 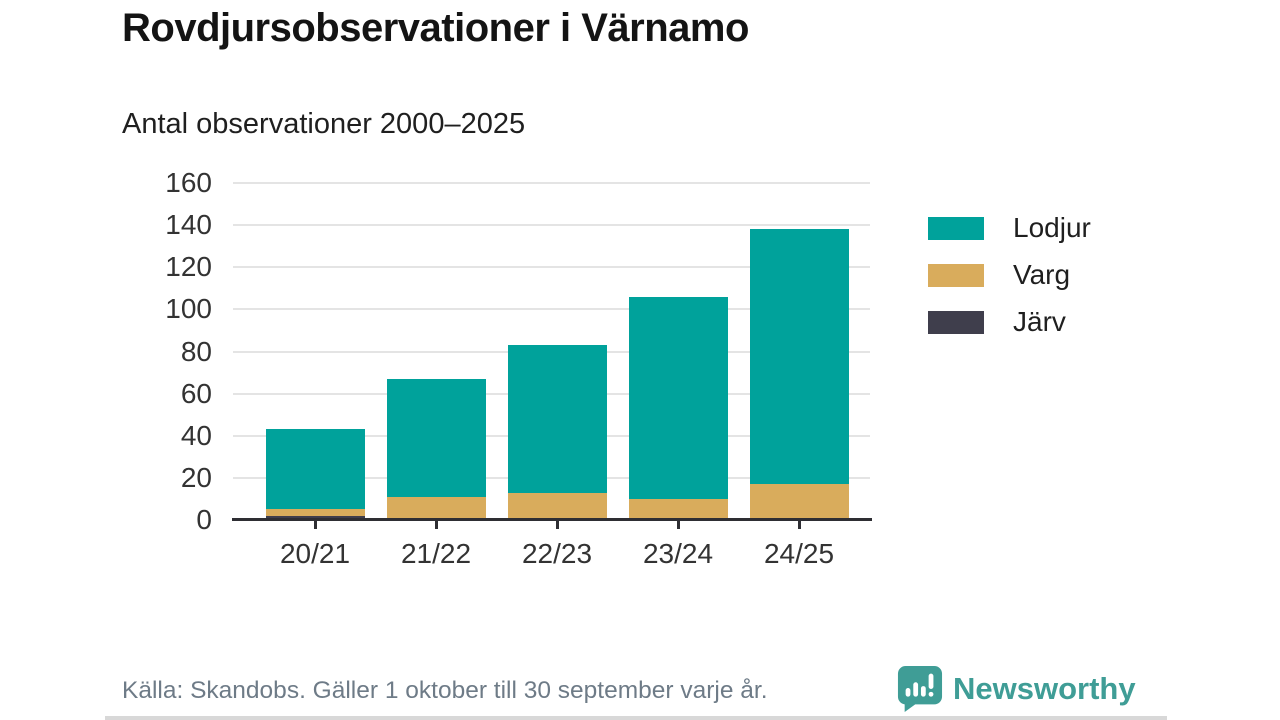 I want to click on x-tick-label: 23/24, so click(x=678, y=553).